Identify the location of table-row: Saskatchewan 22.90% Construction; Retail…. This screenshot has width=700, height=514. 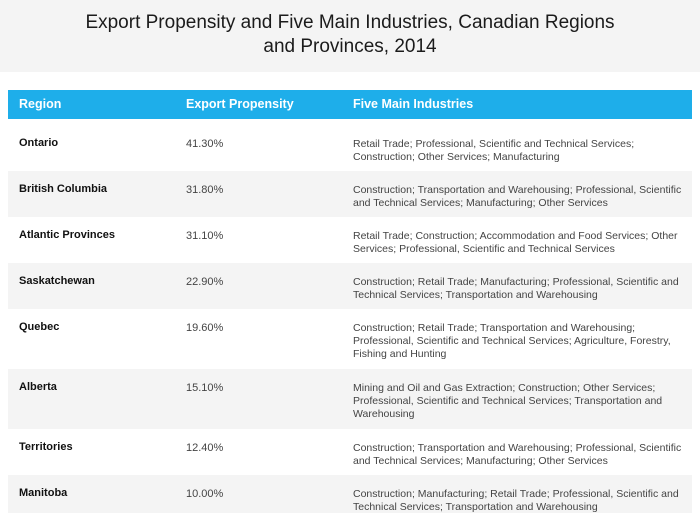
(350, 286).